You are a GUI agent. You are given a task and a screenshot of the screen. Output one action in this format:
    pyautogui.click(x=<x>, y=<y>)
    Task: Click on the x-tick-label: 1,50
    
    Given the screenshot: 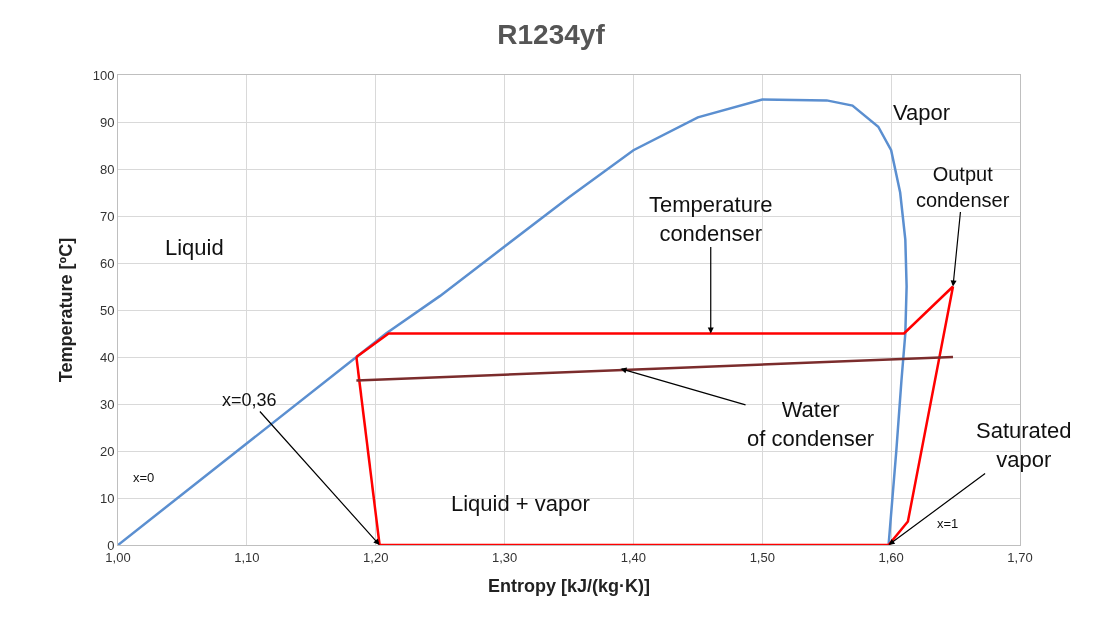 What is the action you would take?
    pyautogui.click(x=762, y=557)
    